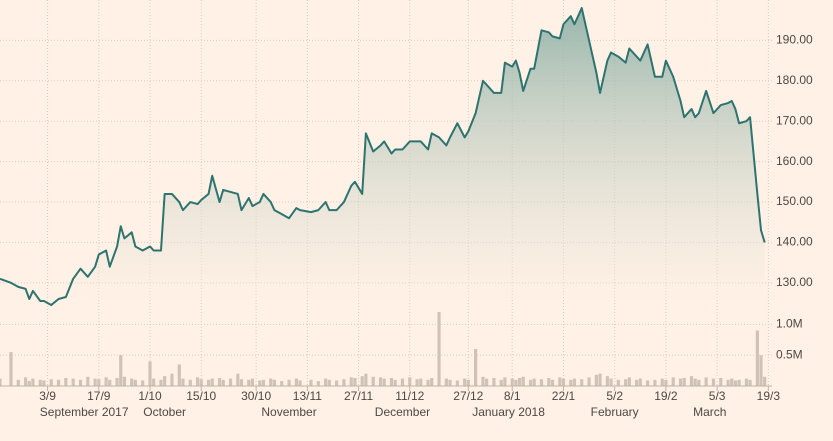  What do you see at coordinates (164, 412) in the screenshot?
I see `month-label: October` at bounding box center [164, 412].